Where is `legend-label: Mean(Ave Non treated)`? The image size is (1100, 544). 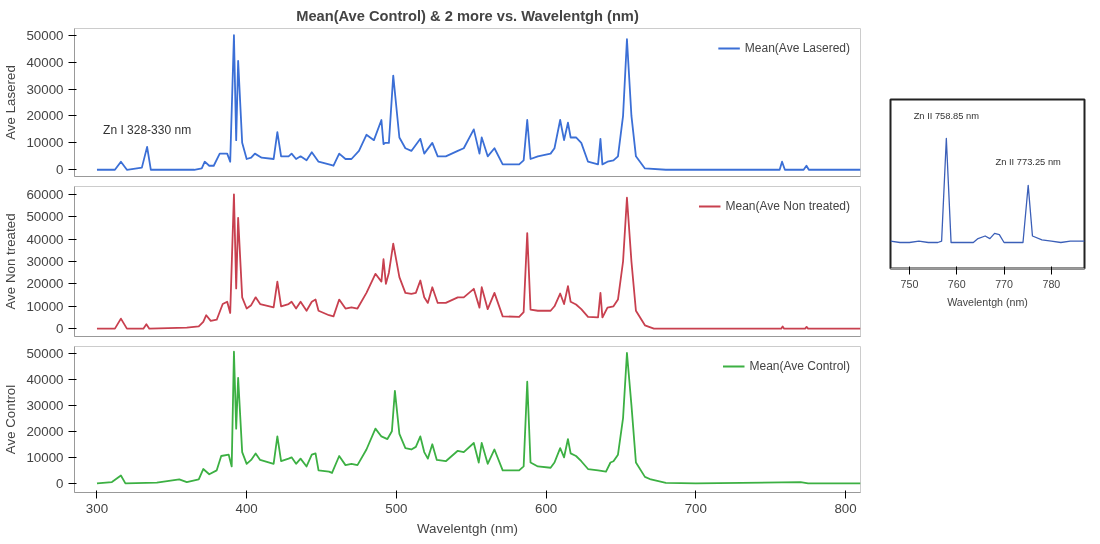 legend-label: Mean(Ave Non treated) is located at coordinates (787, 206).